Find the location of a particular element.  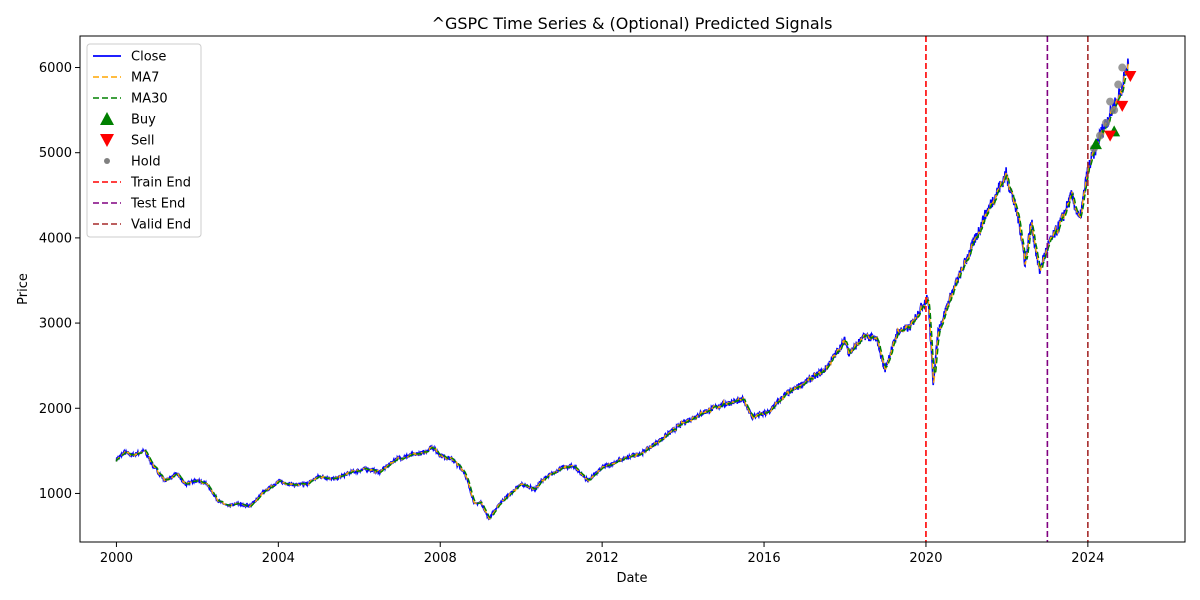

y-axis: 1000 2000 3000 4000 5000 6000 is located at coordinates (59, 281).